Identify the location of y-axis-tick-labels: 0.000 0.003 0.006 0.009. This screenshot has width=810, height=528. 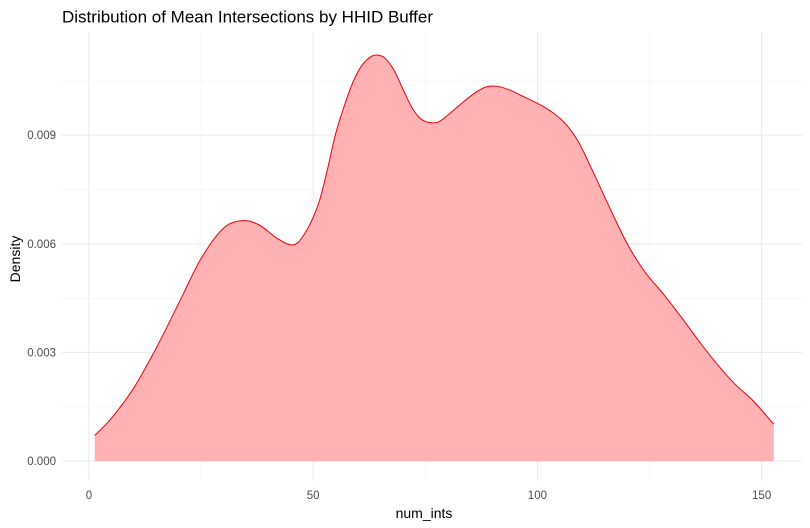
(41, 299).